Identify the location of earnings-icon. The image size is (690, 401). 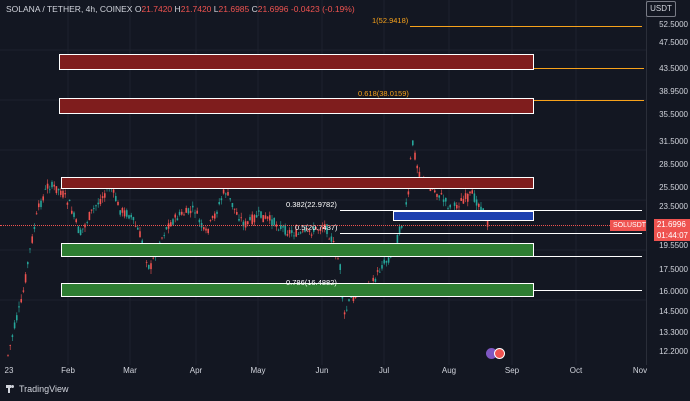
(491, 353).